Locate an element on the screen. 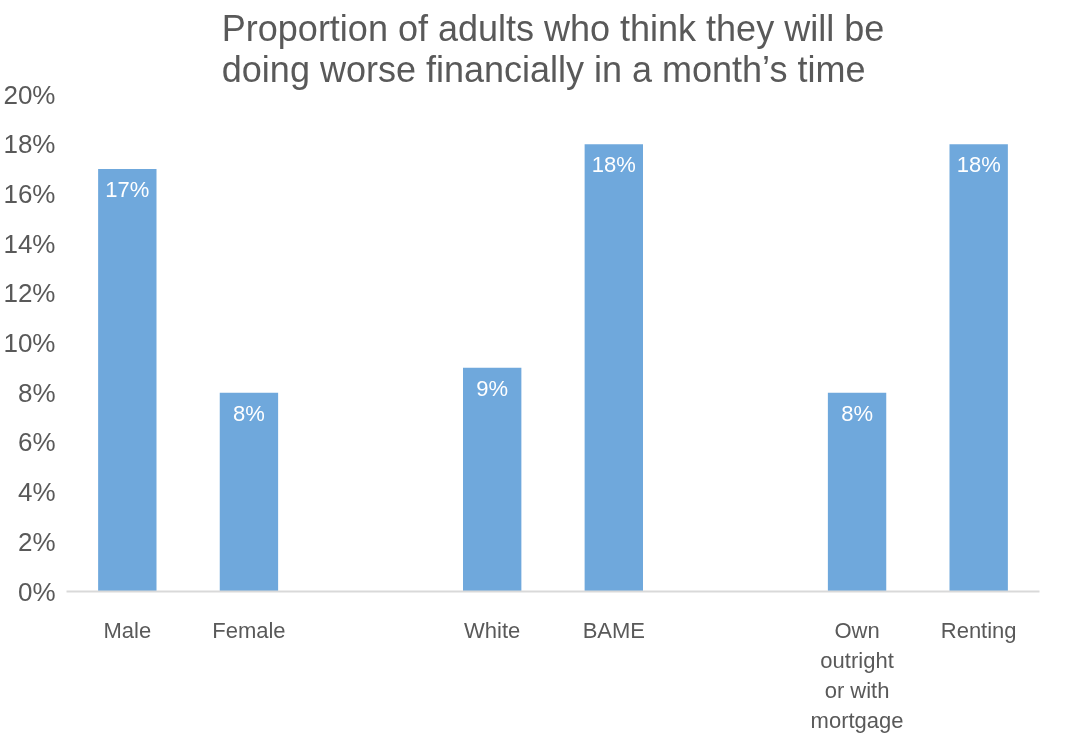  data-label: 17% is located at coordinates (127, 190).